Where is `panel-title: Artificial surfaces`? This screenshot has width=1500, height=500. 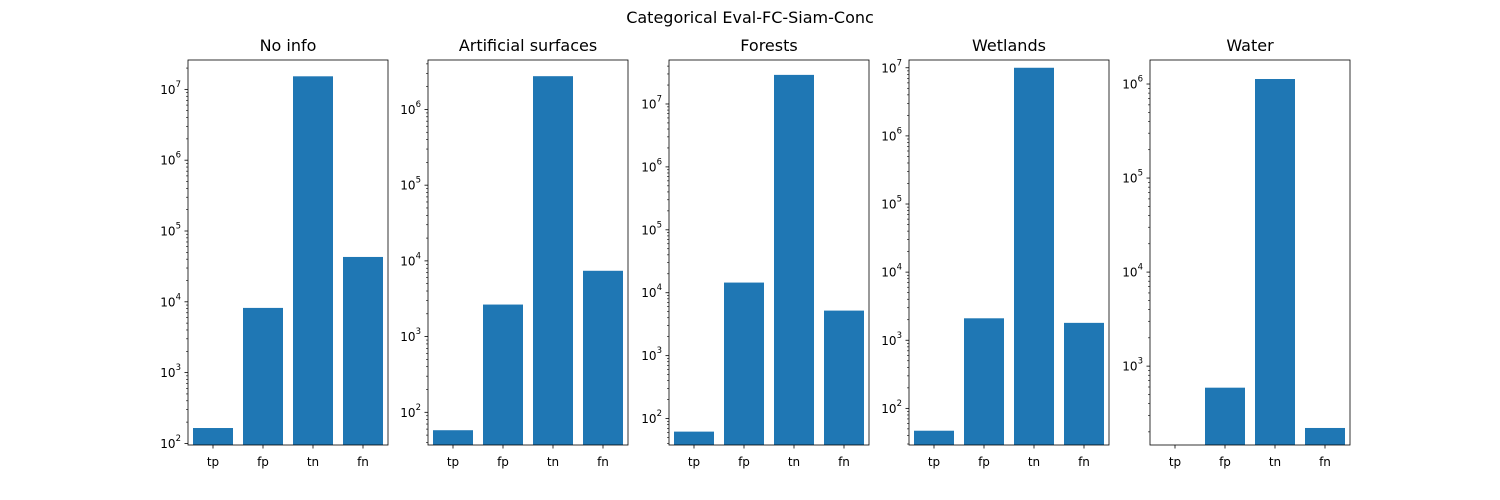 panel-title: Artificial surfaces is located at coordinates (528, 45).